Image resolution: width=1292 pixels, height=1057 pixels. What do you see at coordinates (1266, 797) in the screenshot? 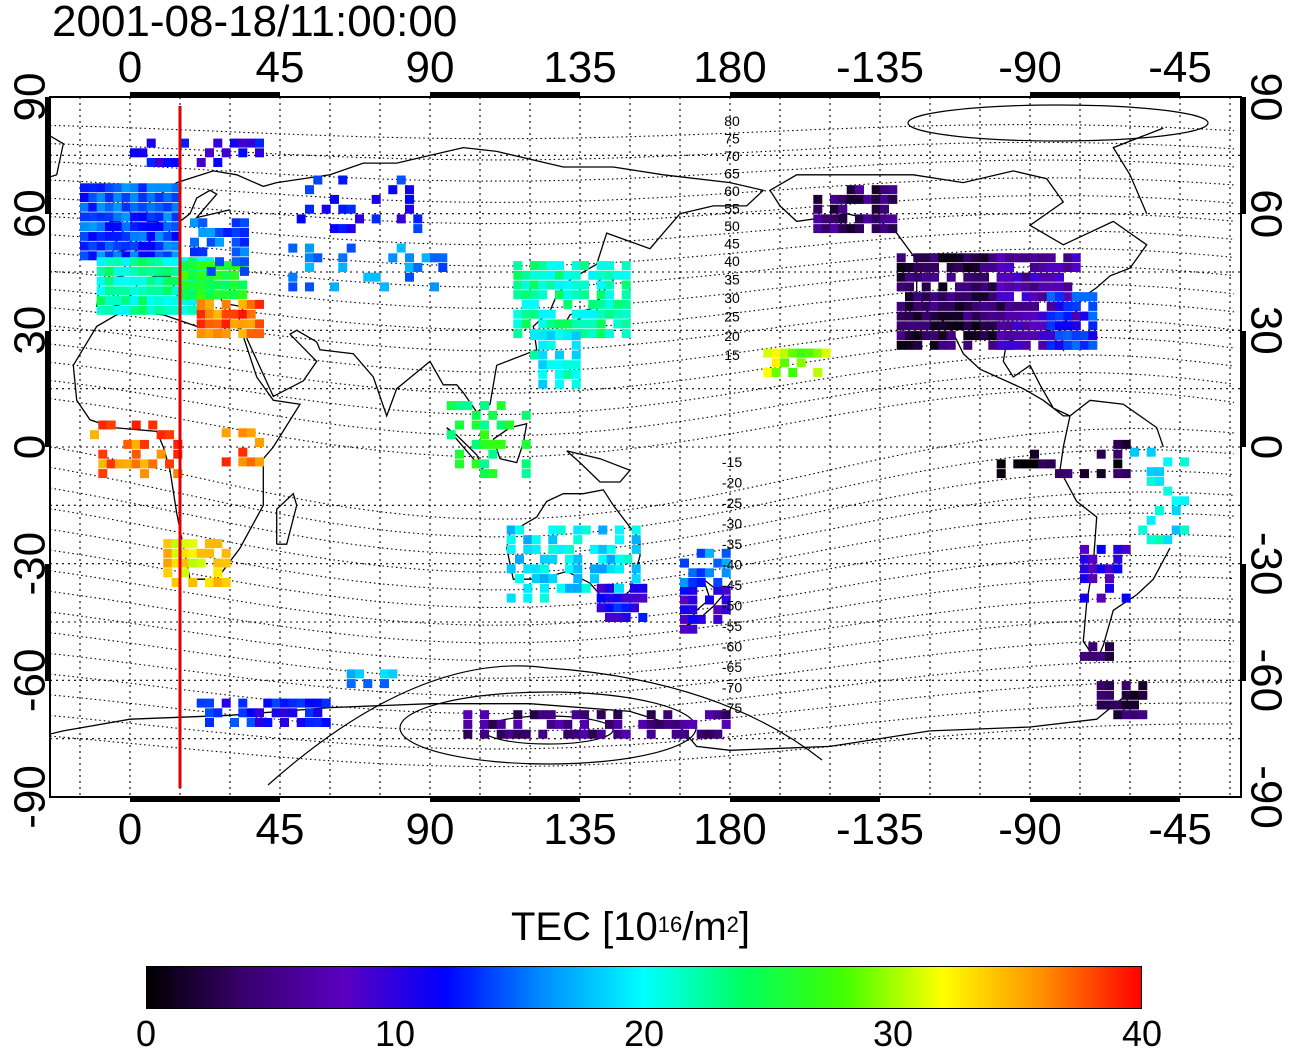
I see `lat-tick-right: -90` at bounding box center [1266, 797].